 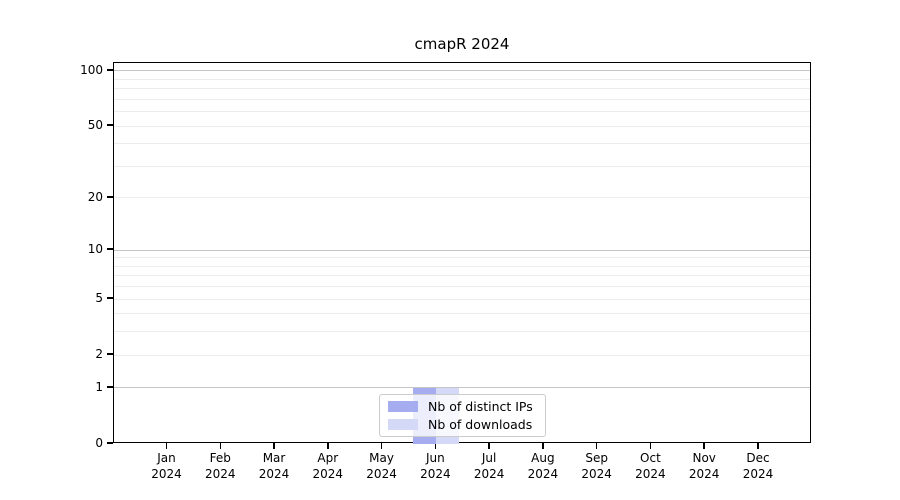 I want to click on legend-item-distinct-ips: Nb of distinct IPs, so click(x=462, y=406).